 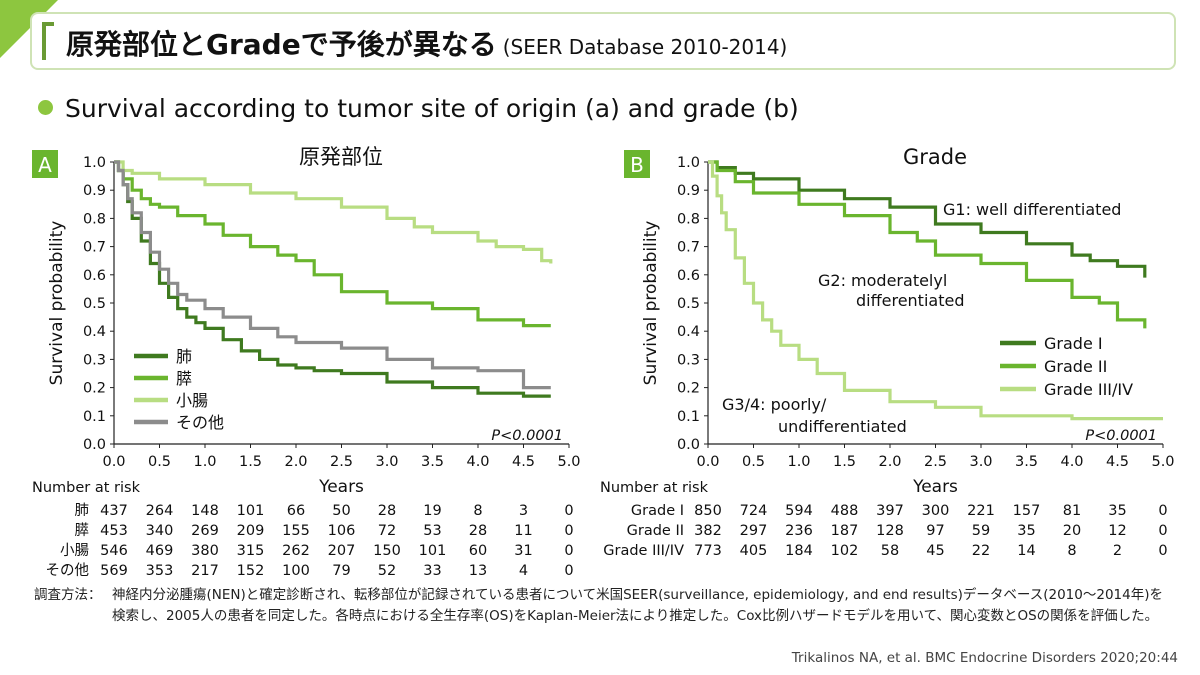 I want to click on panel-badge-label: B, so click(x=637, y=165).